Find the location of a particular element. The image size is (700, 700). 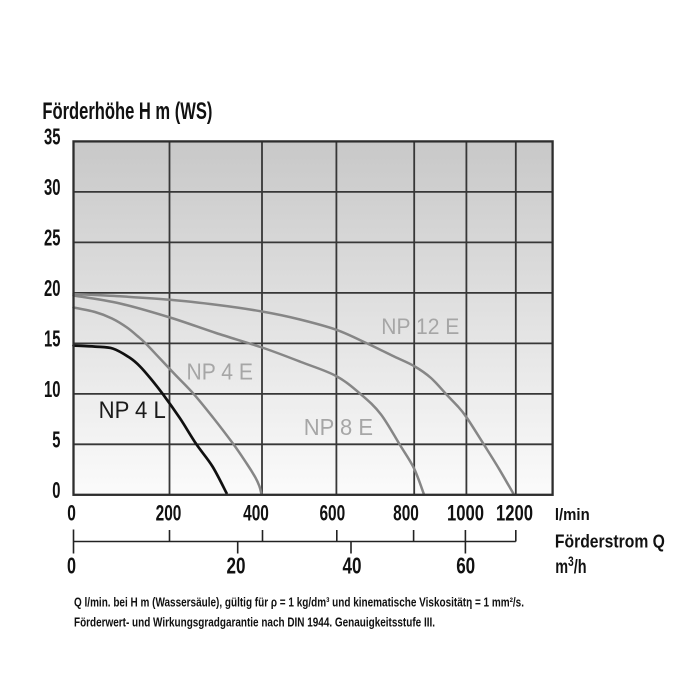

svg-text: 60 is located at coordinates (465, 566).